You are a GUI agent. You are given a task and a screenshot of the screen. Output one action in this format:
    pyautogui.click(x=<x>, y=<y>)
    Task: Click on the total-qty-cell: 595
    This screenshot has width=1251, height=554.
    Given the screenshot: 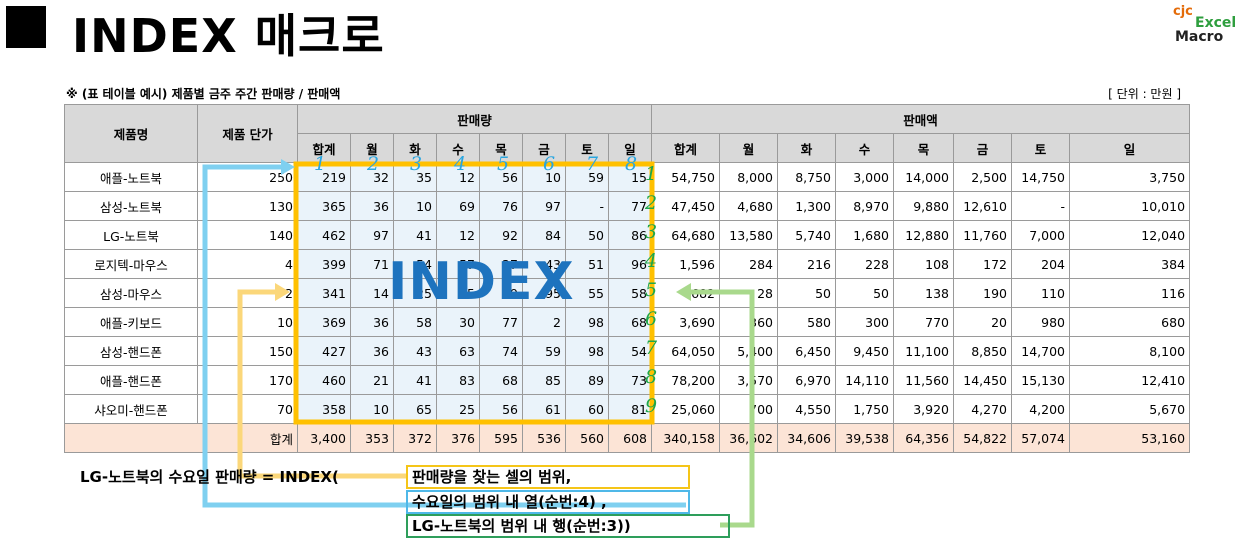 What is the action you would take?
    pyautogui.click(x=501, y=438)
    